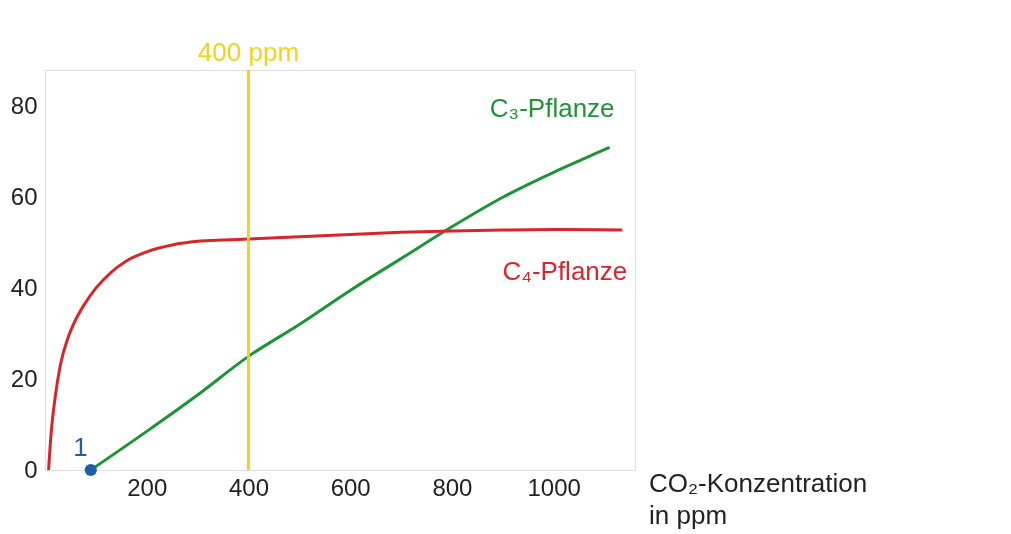 This screenshot has height=534, width=1011. What do you see at coordinates (24, 378) in the screenshot?
I see `y-tick-label: 20` at bounding box center [24, 378].